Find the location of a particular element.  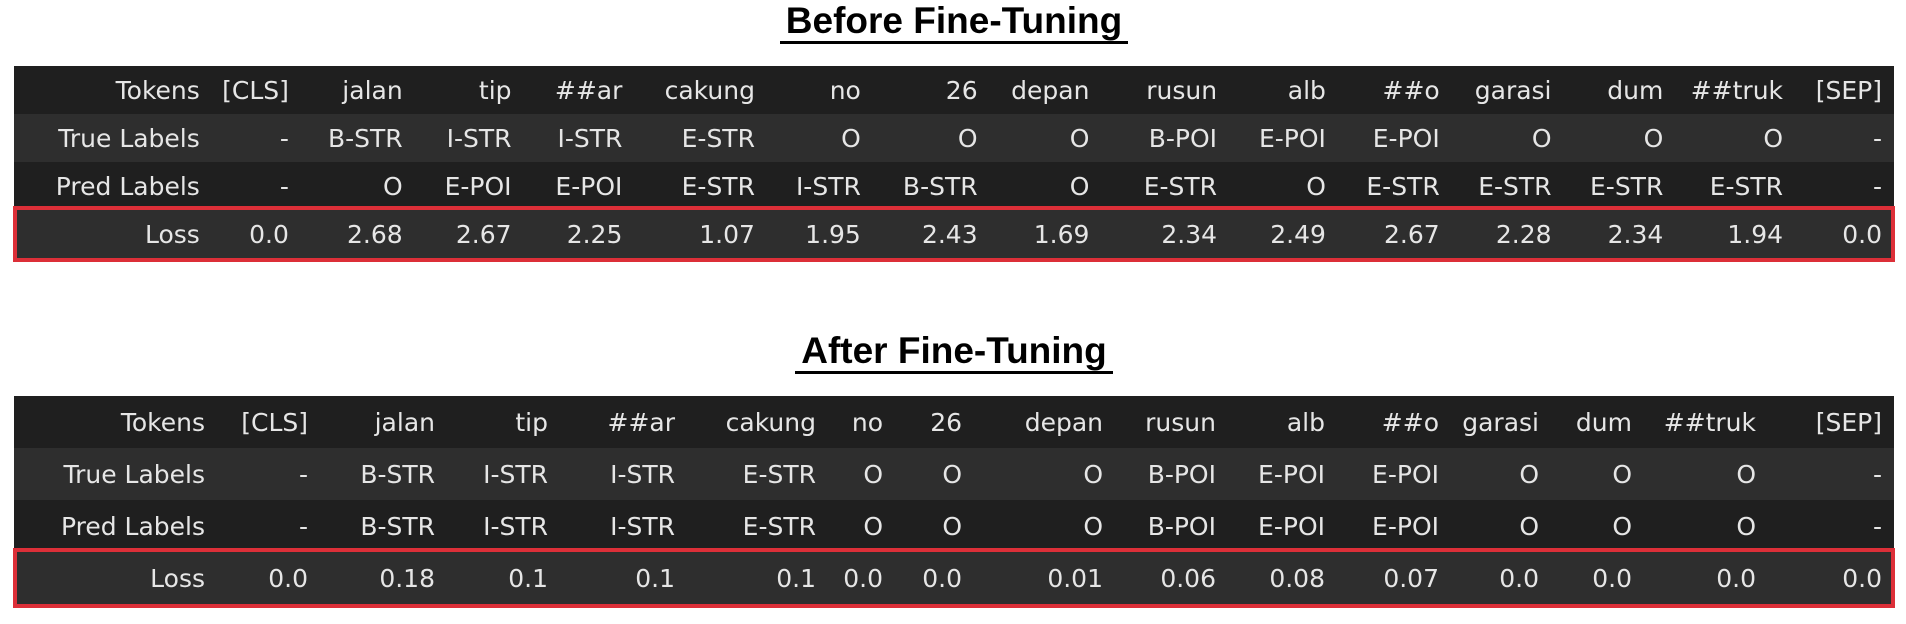

row-label: Loss is located at coordinates (177, 578).